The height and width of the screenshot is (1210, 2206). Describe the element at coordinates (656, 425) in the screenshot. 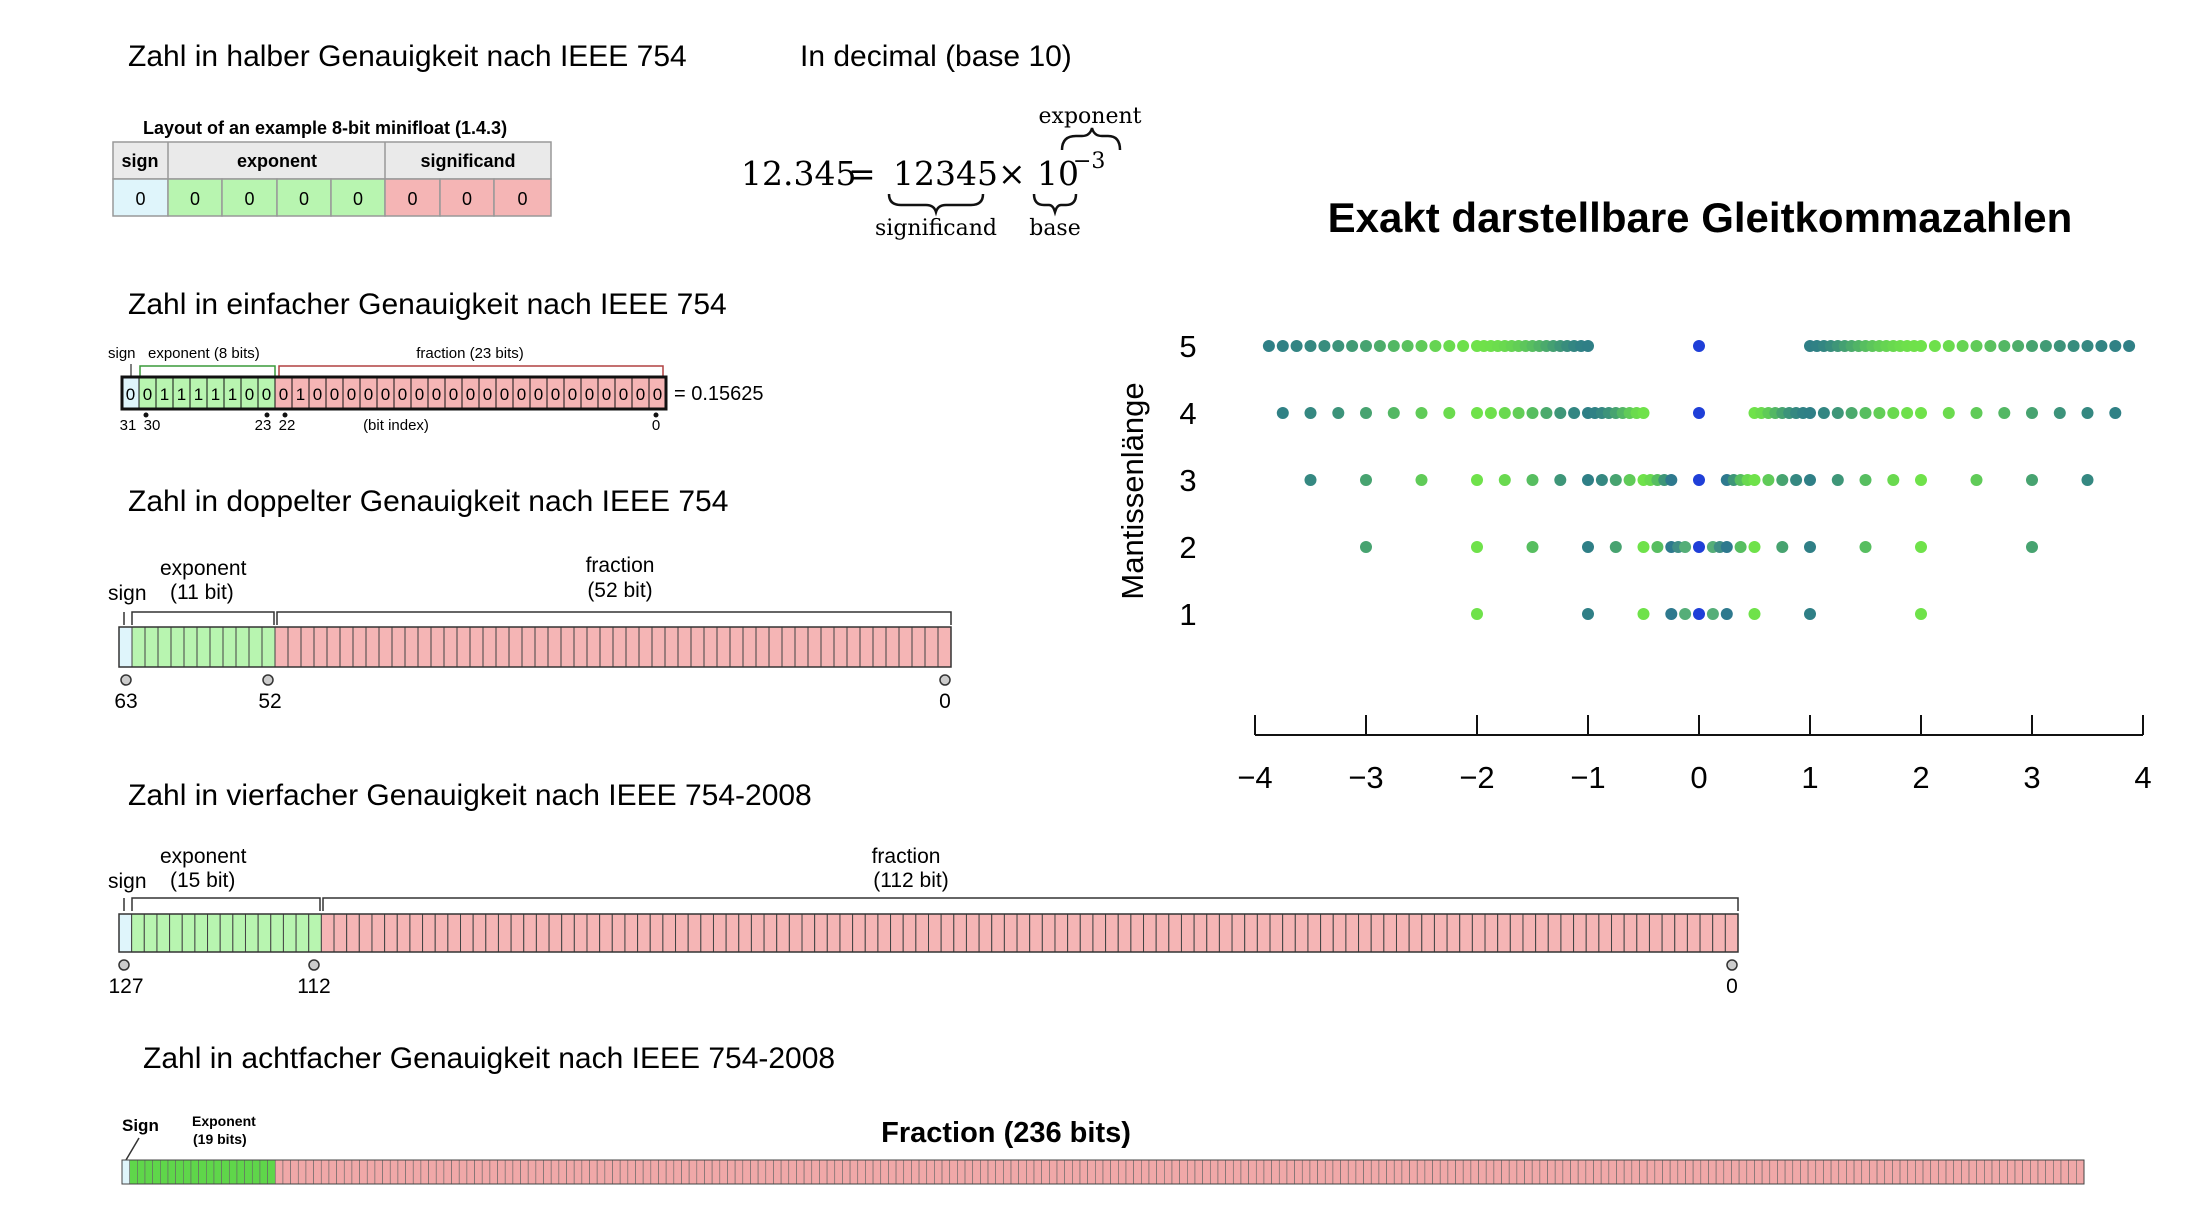

I see `single-index-0: 0` at that location.